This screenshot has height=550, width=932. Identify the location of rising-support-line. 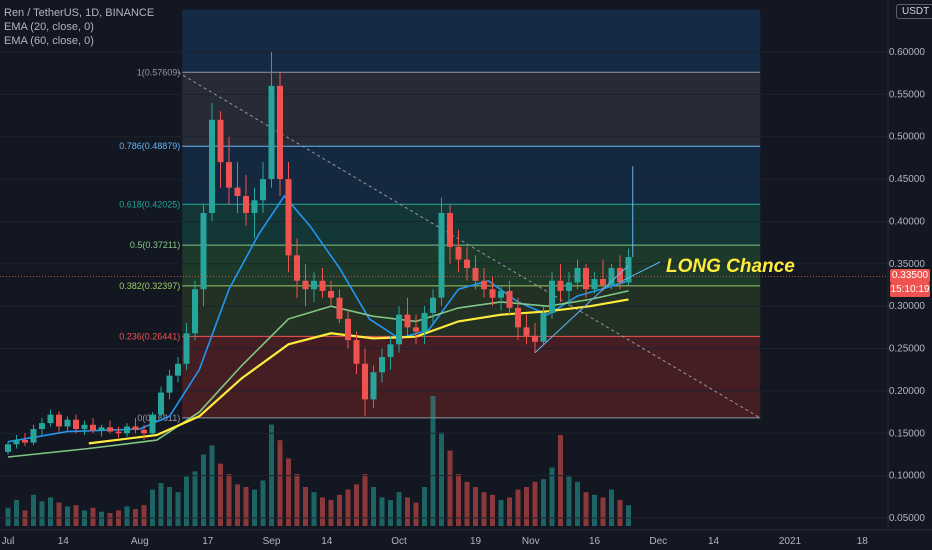
(581, 309).